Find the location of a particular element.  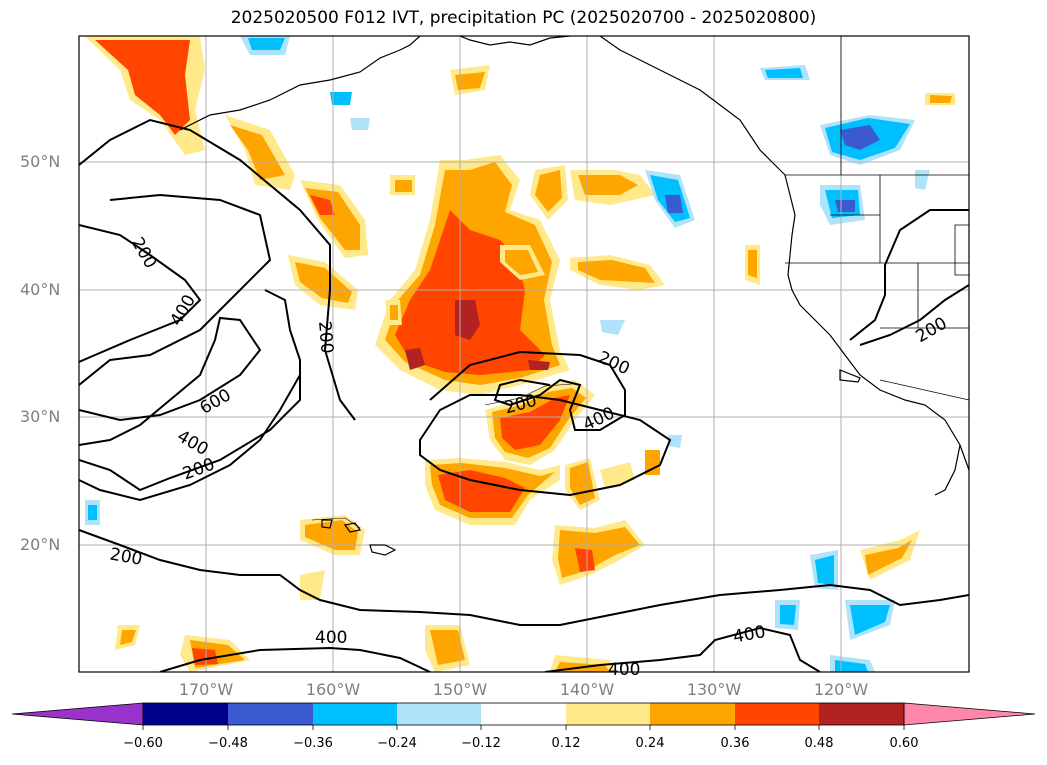

colorbar-tick-label: 0.48 is located at coordinates (819, 743).